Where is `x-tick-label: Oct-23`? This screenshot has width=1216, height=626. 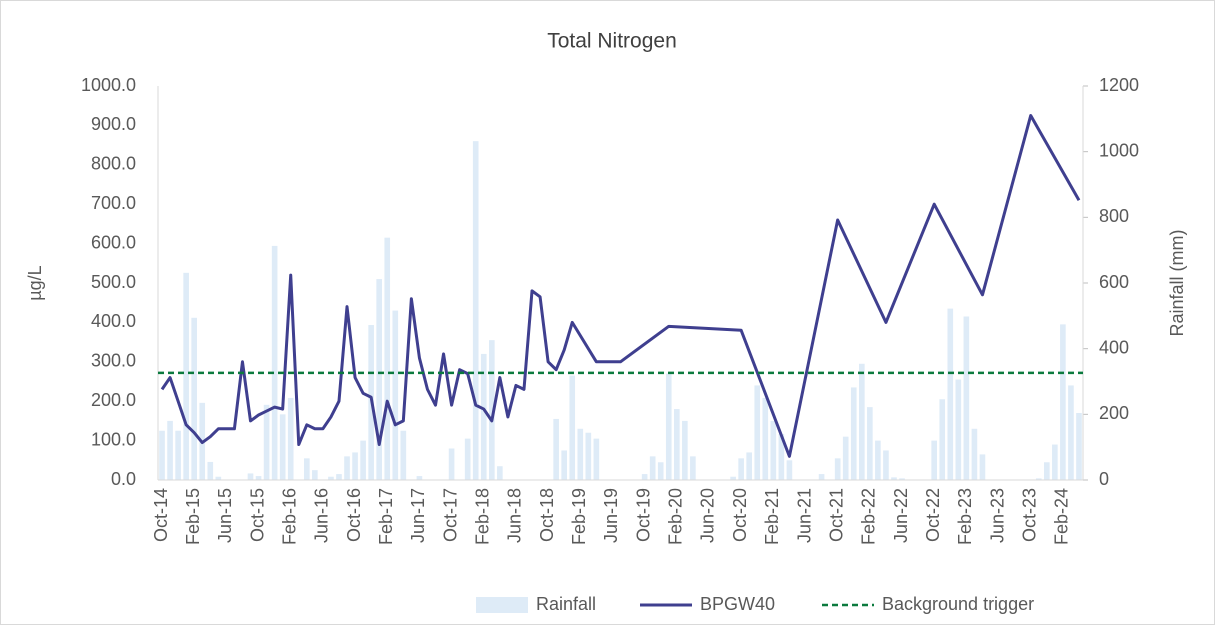
x-tick-label: Oct-23 is located at coordinates (1029, 515).